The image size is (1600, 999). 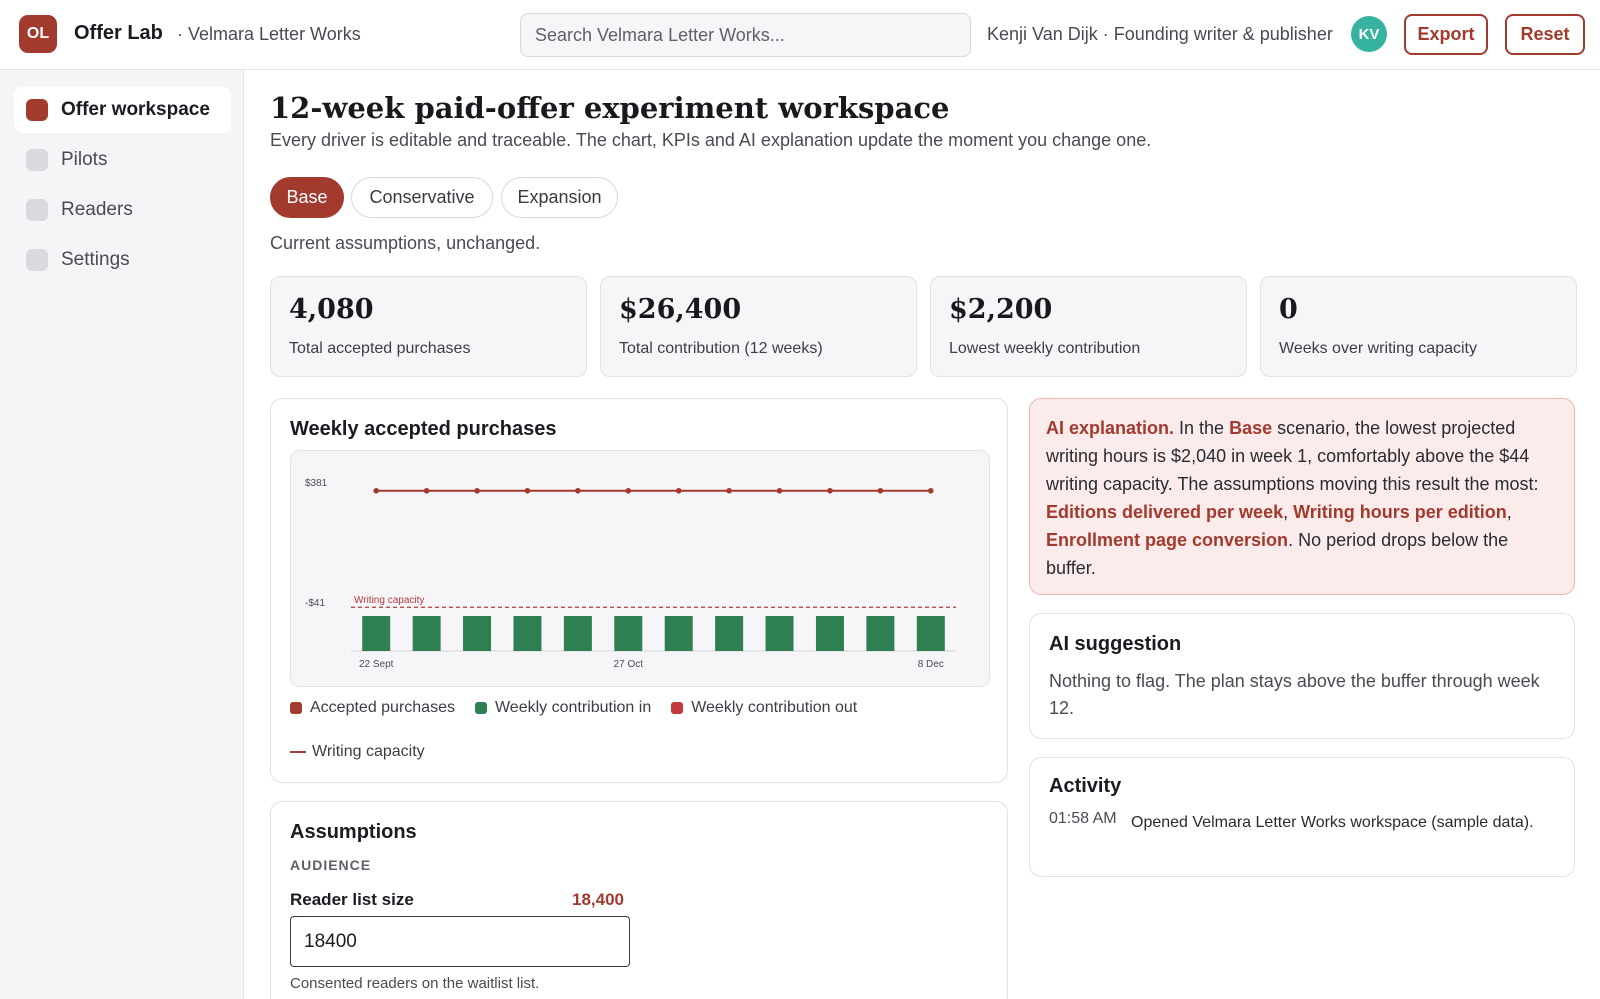 What do you see at coordinates (353, 832) in the screenshot?
I see `assumptions-title: Assumptions` at bounding box center [353, 832].